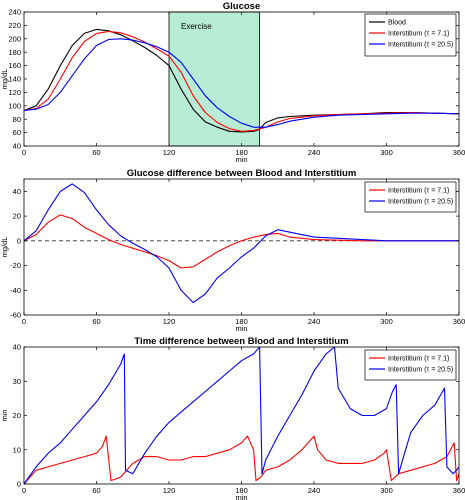 The width and height of the screenshot is (465, 500). What do you see at coordinates (15, 315) in the screenshot?
I see `y-tick-label: -60` at bounding box center [15, 315].